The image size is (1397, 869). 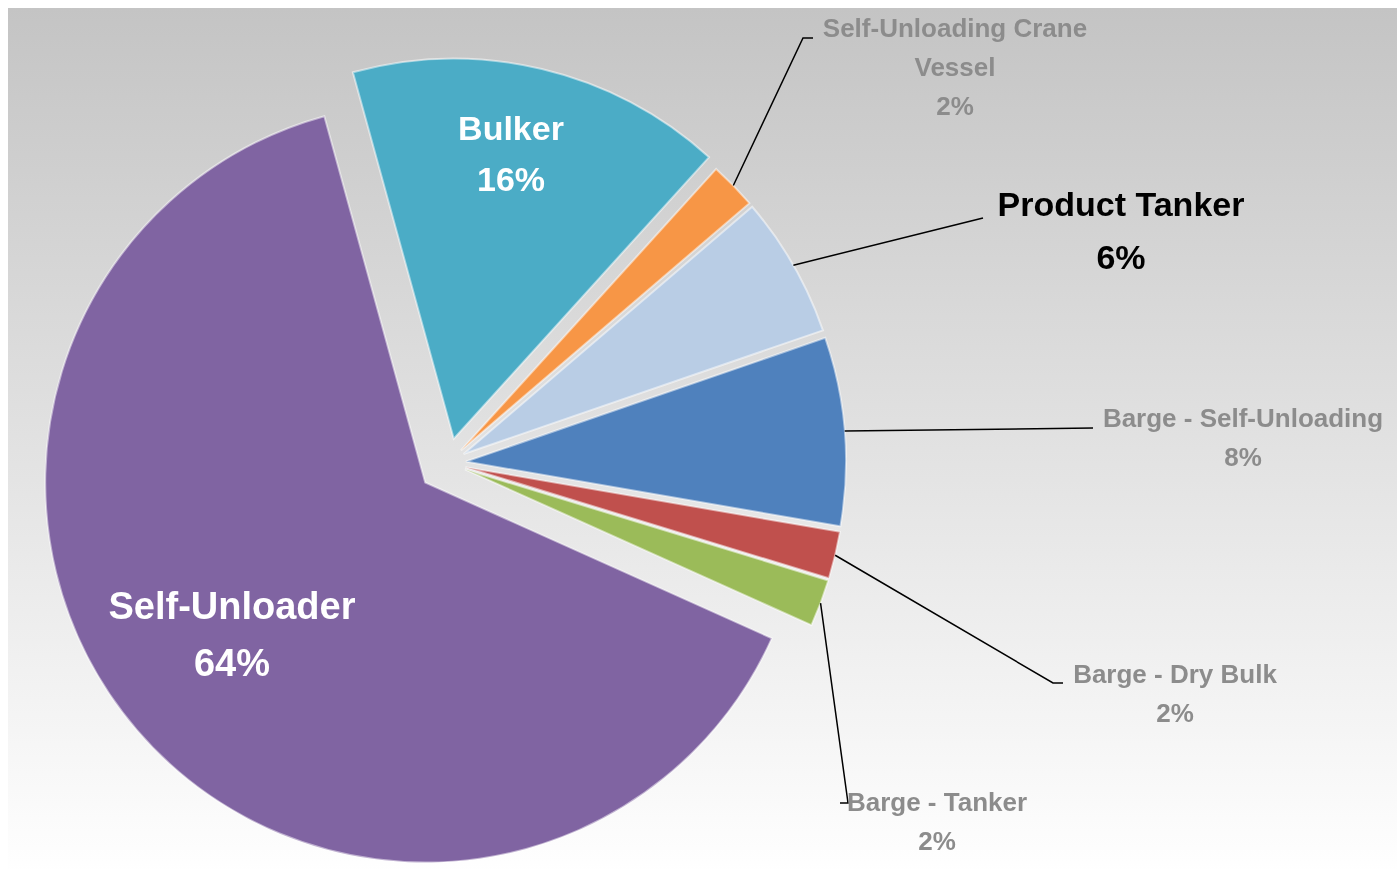 What do you see at coordinates (232, 606) in the screenshot?
I see `slice-label: Self-Unloader` at bounding box center [232, 606].